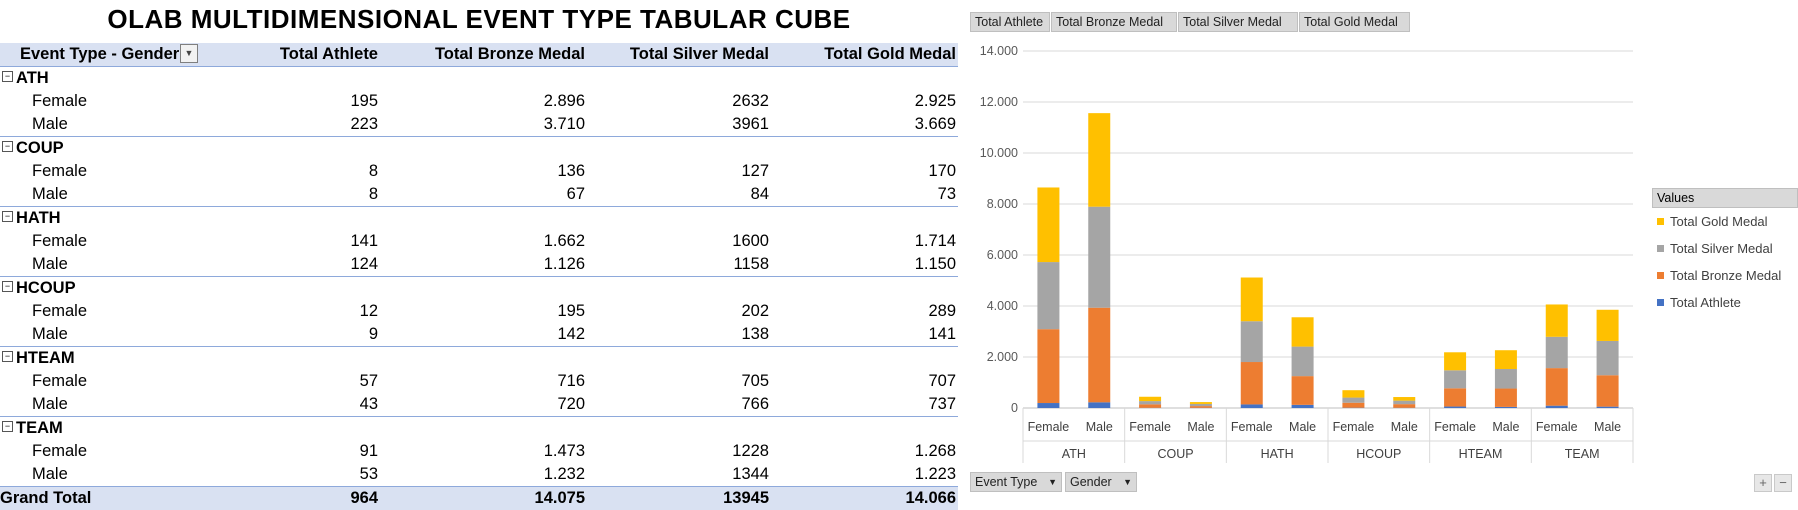 This screenshot has width=1798, height=510. Describe the element at coordinates (679, 498) in the screenshot. I see `grand-total-cell: 13945` at that location.